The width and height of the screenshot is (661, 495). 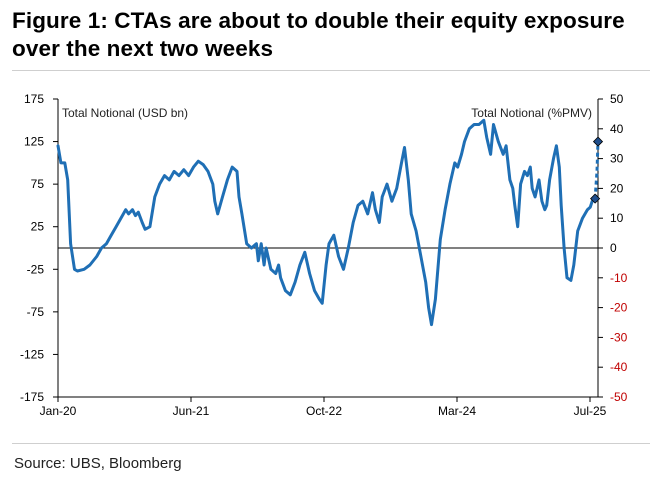 What do you see at coordinates (619, 337) in the screenshot?
I see `right-tick-label: -30` at bounding box center [619, 337].